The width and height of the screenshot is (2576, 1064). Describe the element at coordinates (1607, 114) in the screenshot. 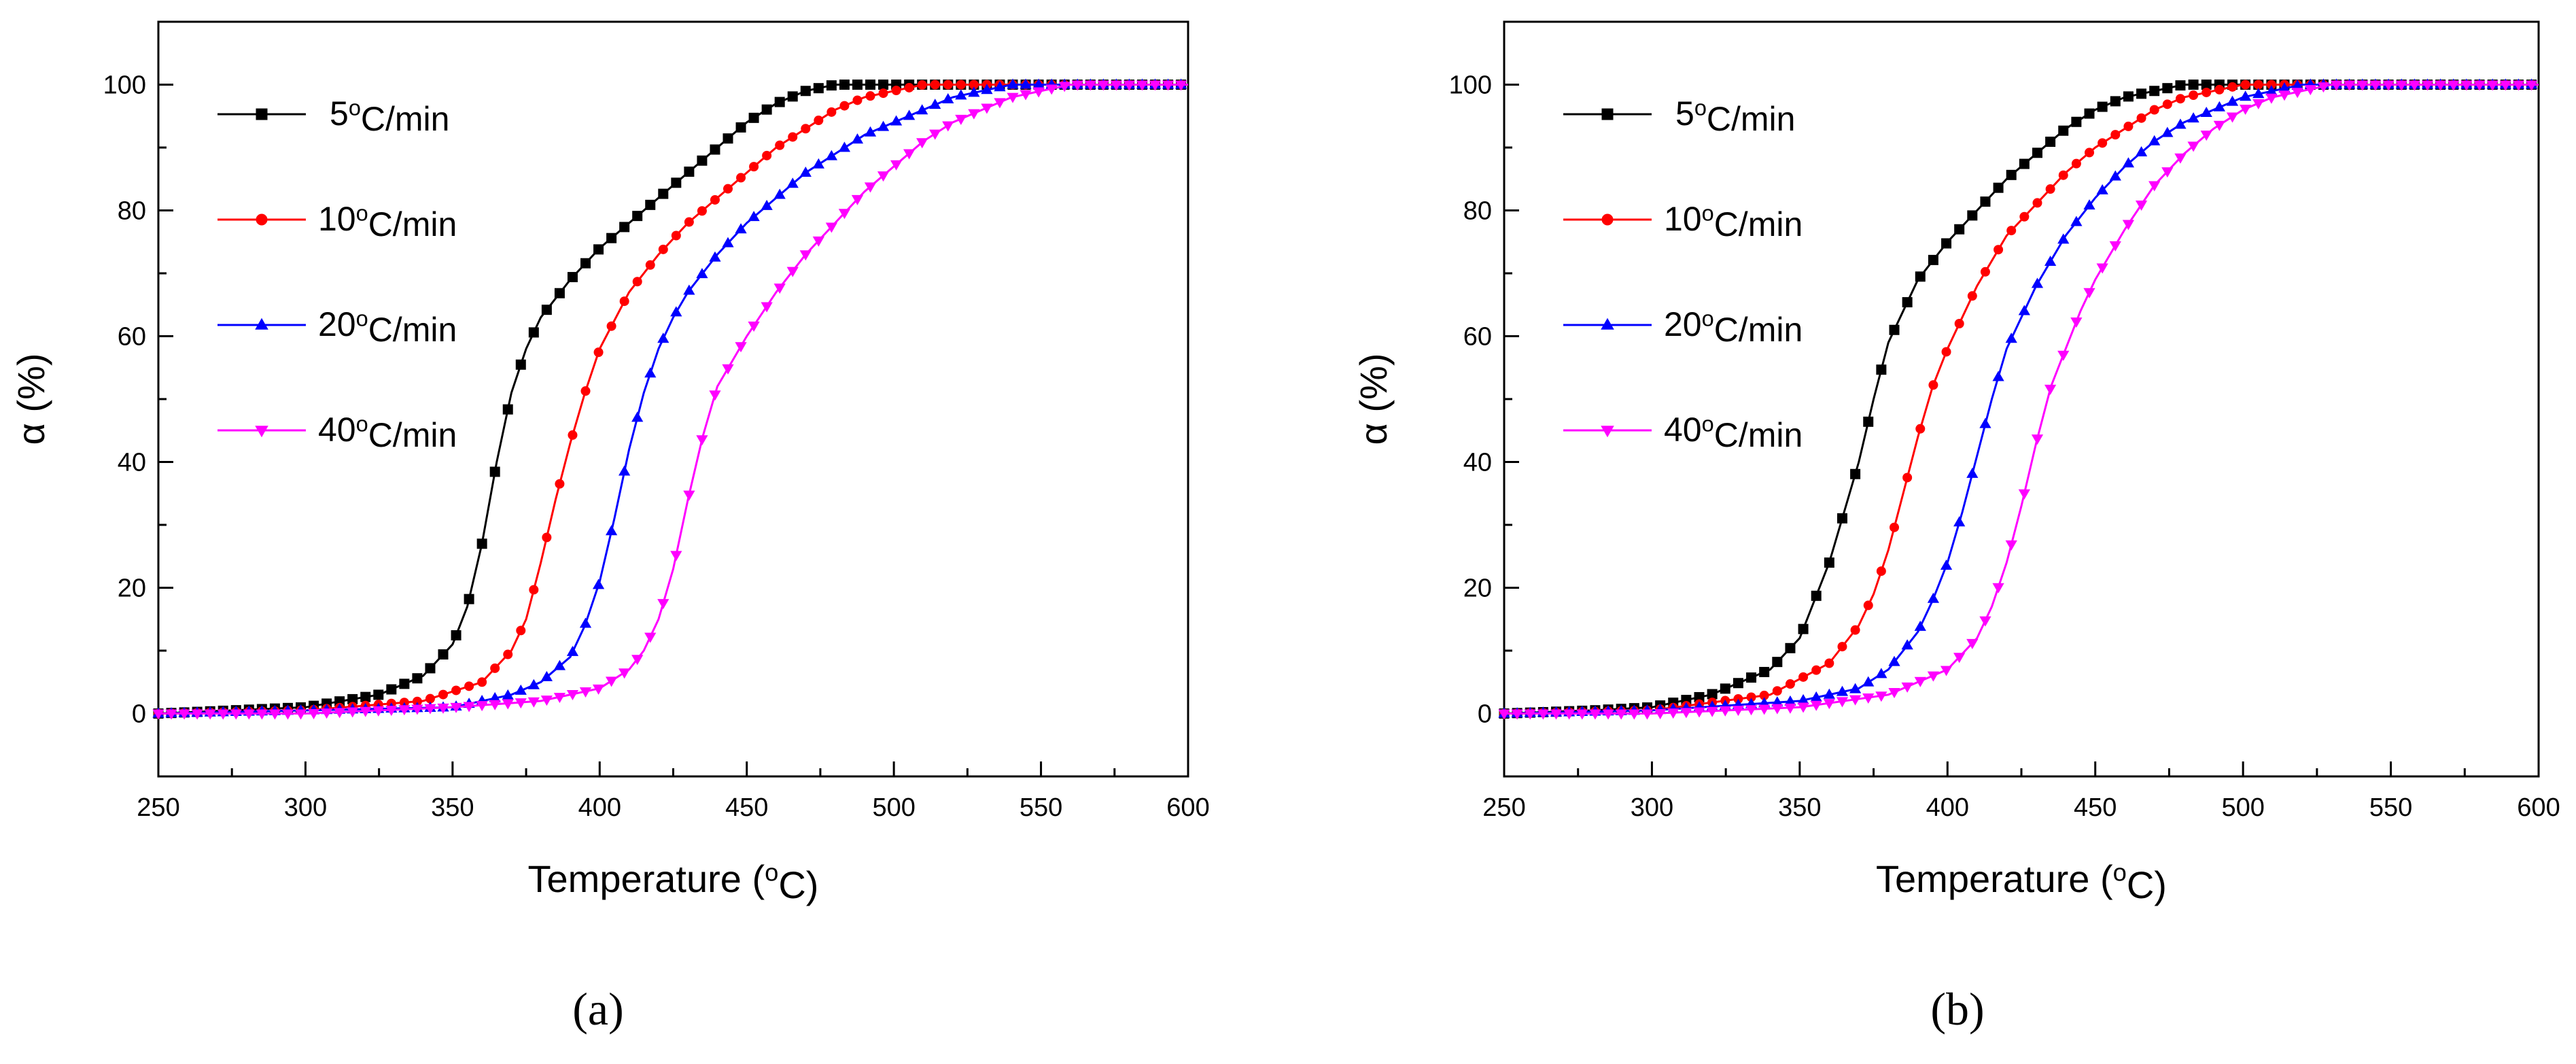

I see `legend-marker` at that location.